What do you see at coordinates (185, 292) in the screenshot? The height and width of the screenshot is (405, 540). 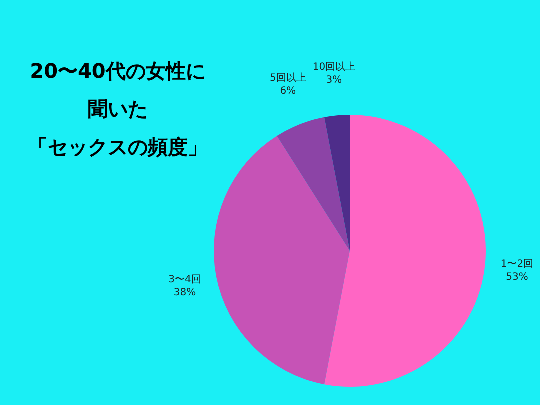 I see `data-label: 38%` at bounding box center [185, 292].